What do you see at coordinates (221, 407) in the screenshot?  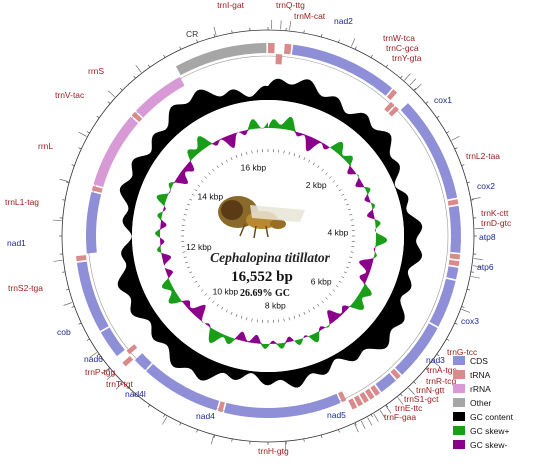 I see `feature-trnh-gtg` at bounding box center [221, 407].